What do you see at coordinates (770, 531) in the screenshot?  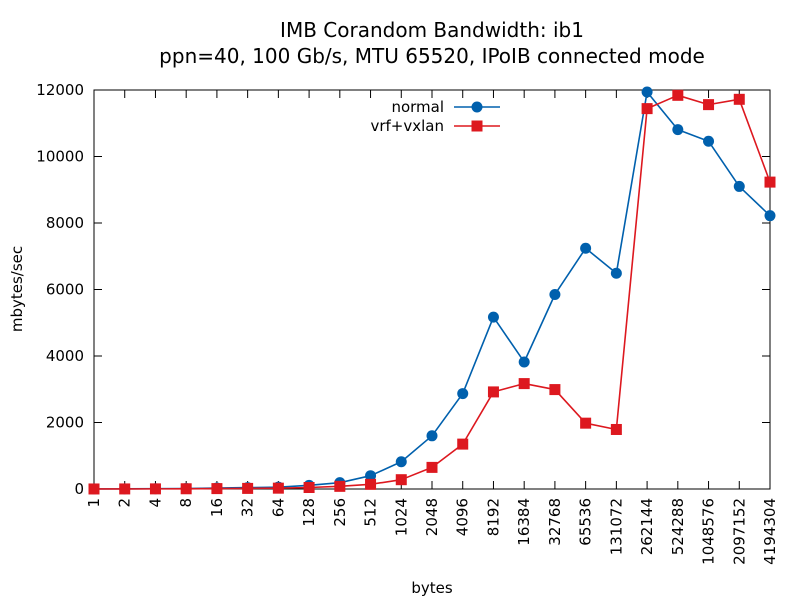 I see `x-tick-label: 4194304` at bounding box center [770, 531].